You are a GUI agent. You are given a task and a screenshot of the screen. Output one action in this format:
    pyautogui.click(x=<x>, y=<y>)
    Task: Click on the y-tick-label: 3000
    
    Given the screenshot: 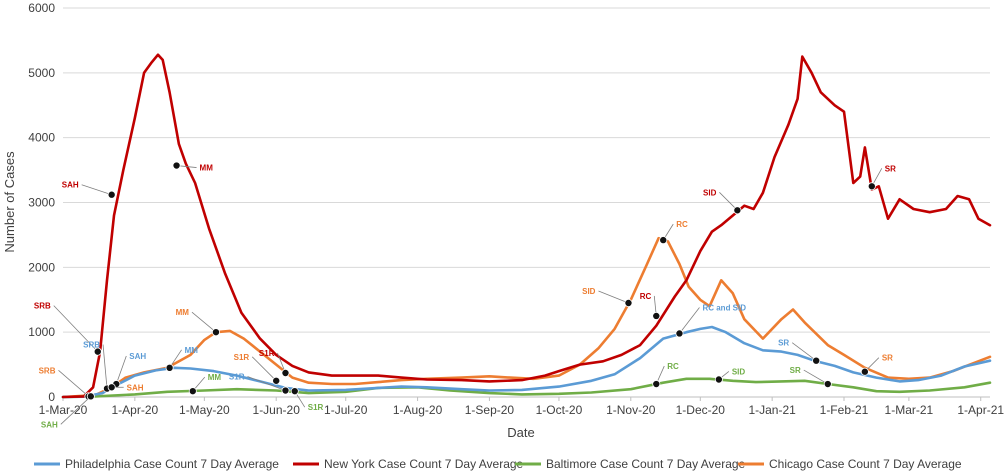 What is the action you would take?
    pyautogui.click(x=41, y=203)
    